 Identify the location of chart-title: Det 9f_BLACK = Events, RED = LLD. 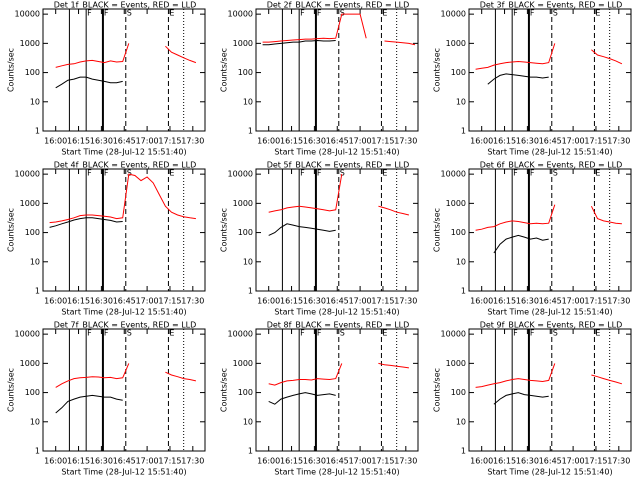
(551, 325).